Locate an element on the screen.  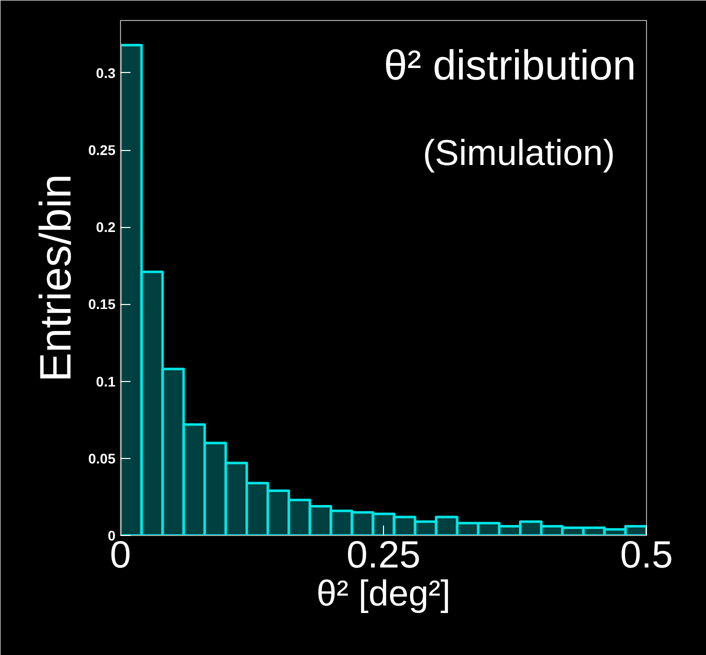
x-tick-label: 0.5 is located at coordinates (646, 555).